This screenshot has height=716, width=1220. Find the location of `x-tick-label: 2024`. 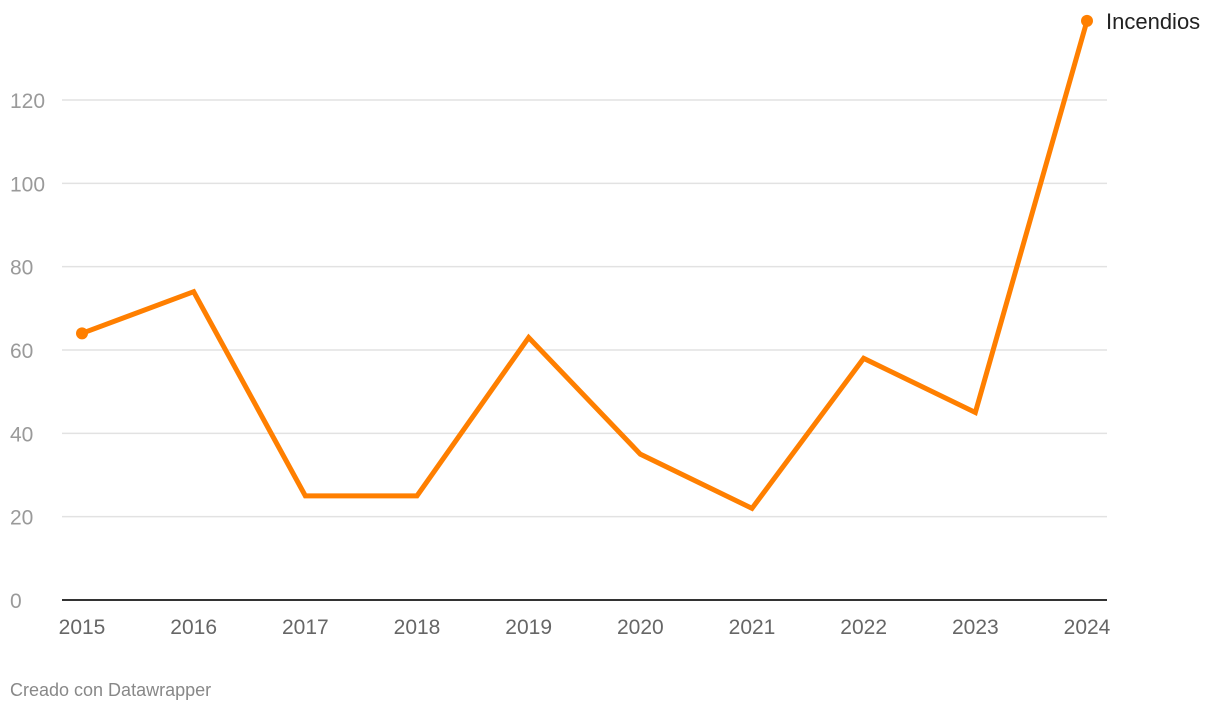

x-tick-label: 2024 is located at coordinates (1087, 627).